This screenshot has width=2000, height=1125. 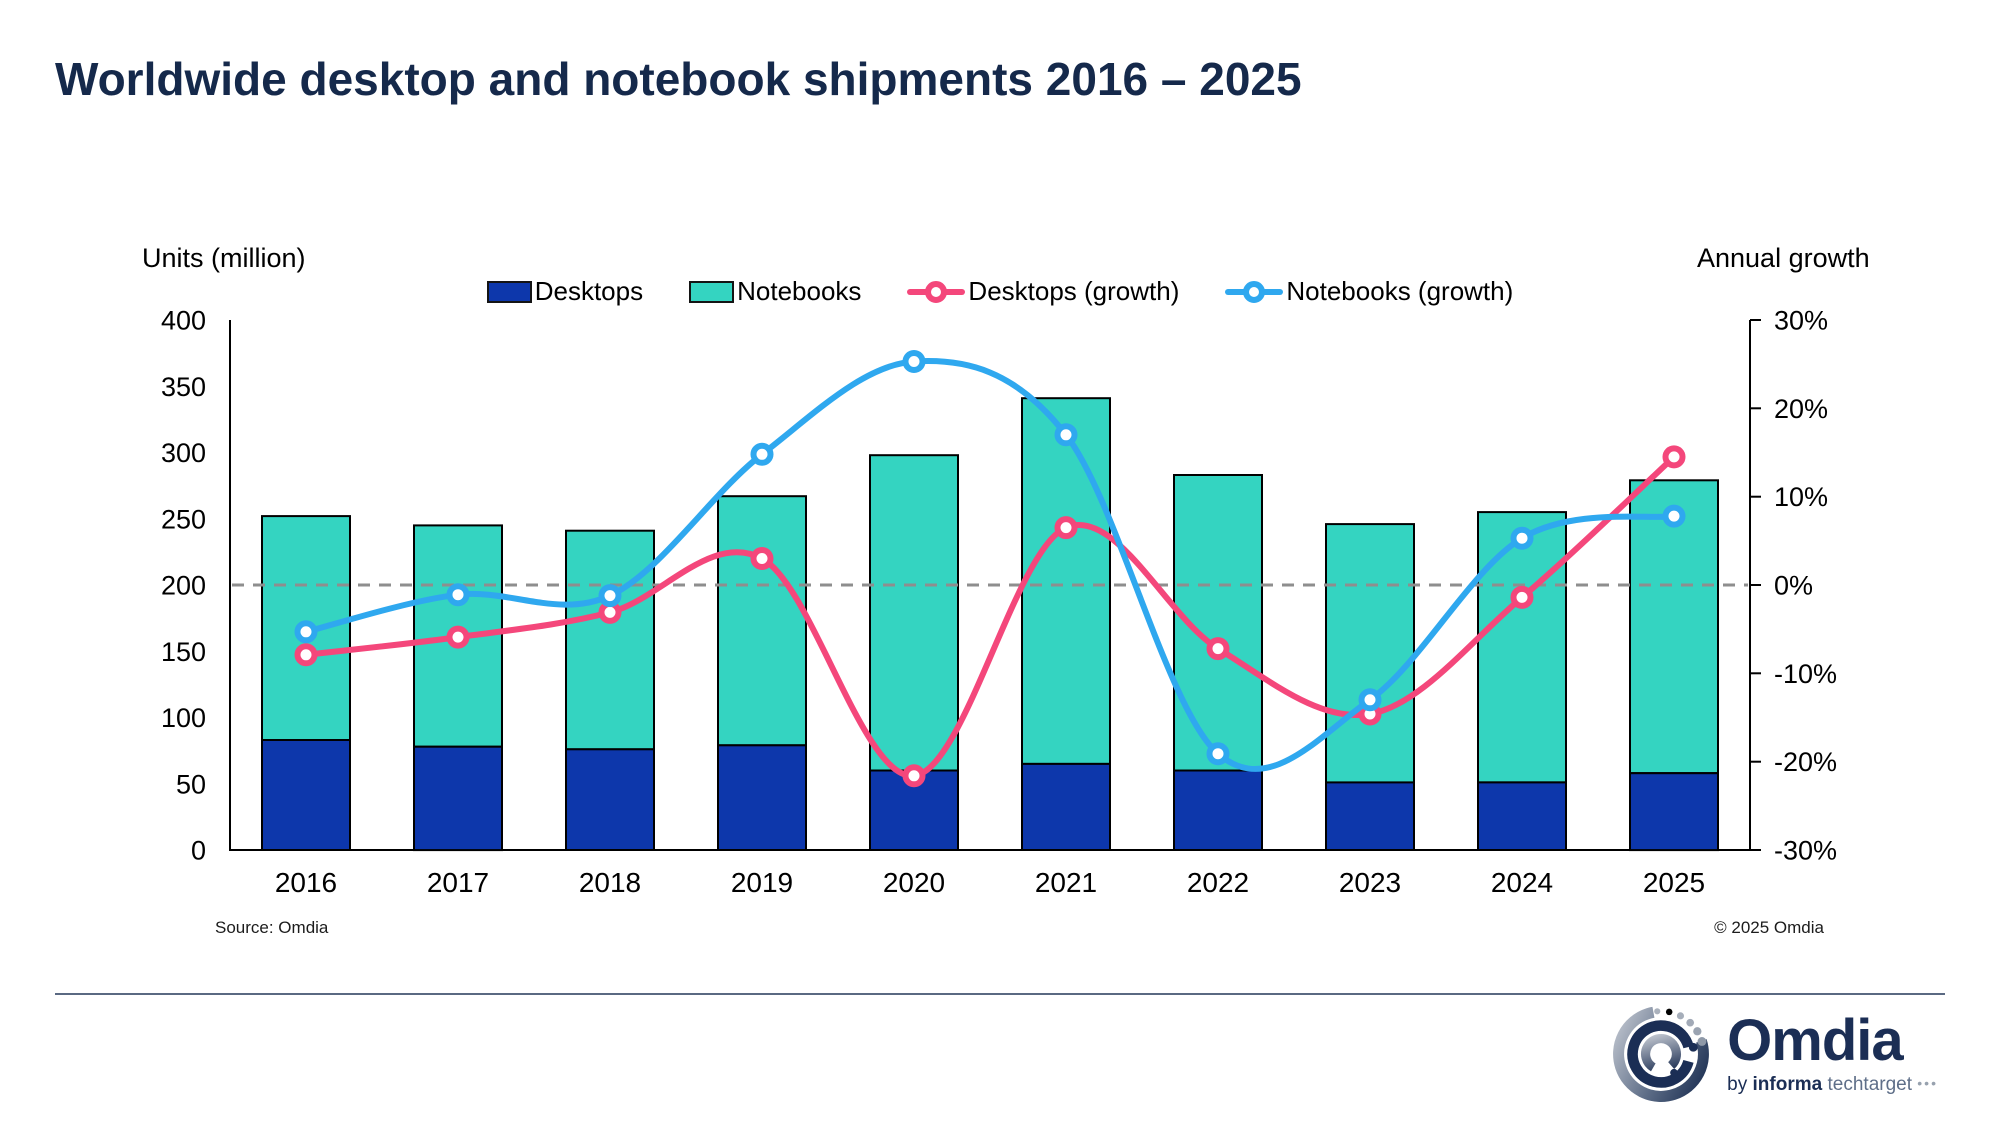 What do you see at coordinates (1801, 409) in the screenshot?
I see `right-axis-tick-20: 20%` at bounding box center [1801, 409].